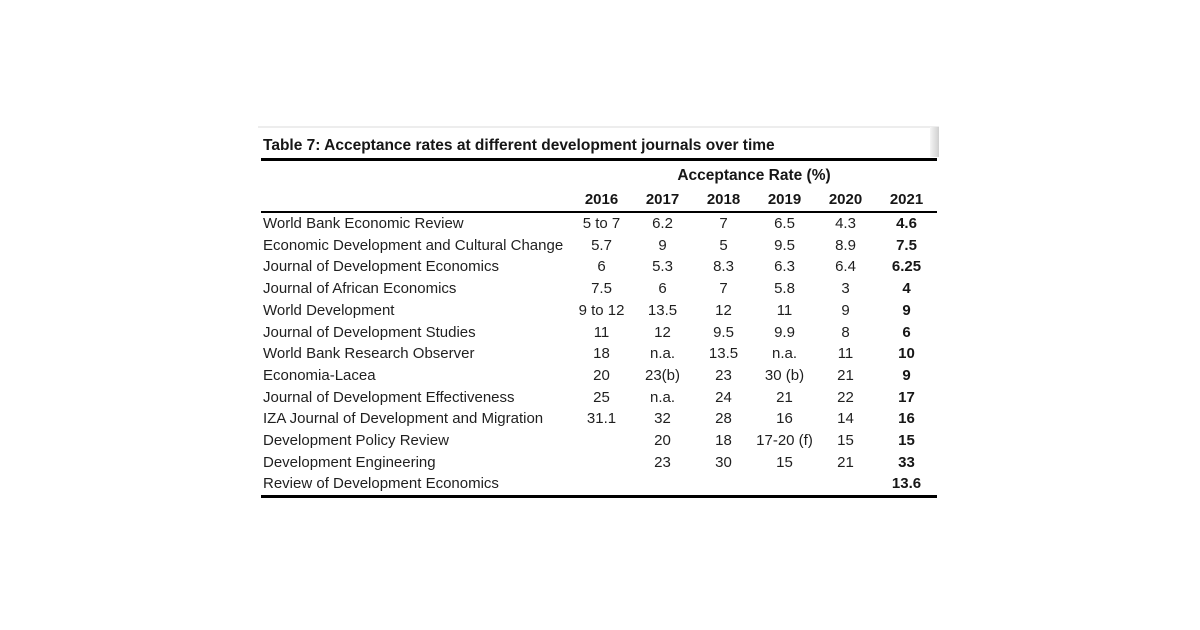 The image size is (1200, 630). Describe the element at coordinates (906, 484) in the screenshot. I see `rate-value: 13.6` at that location.